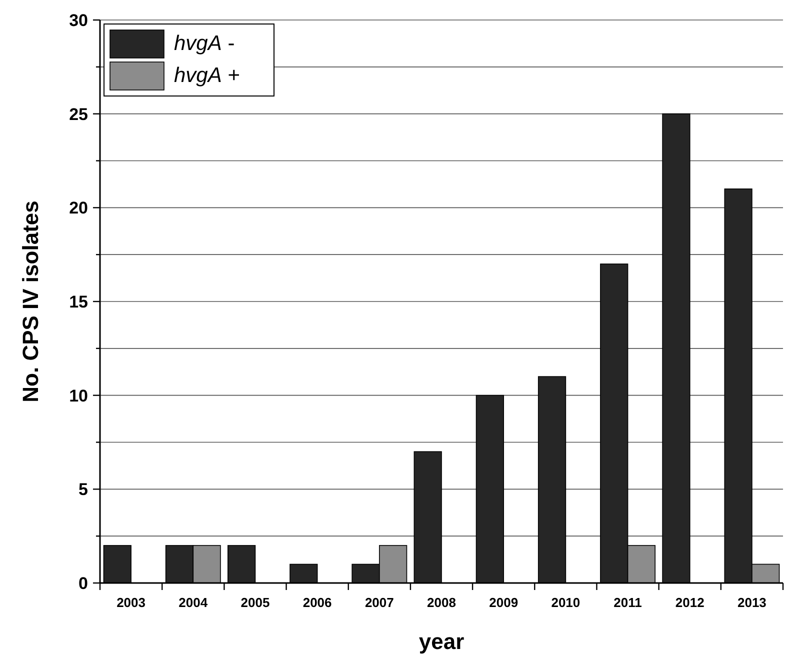 Image resolution: width=801 pixels, height=671 pixels. I want to click on y-tick-label: 0, so click(83, 583).